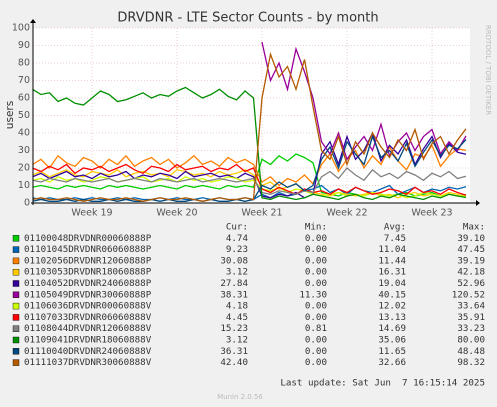 This screenshot has width=497, height=407. What do you see at coordinates (27, 203) in the screenshot?
I see `y-tick-label: 0` at bounding box center [27, 203].